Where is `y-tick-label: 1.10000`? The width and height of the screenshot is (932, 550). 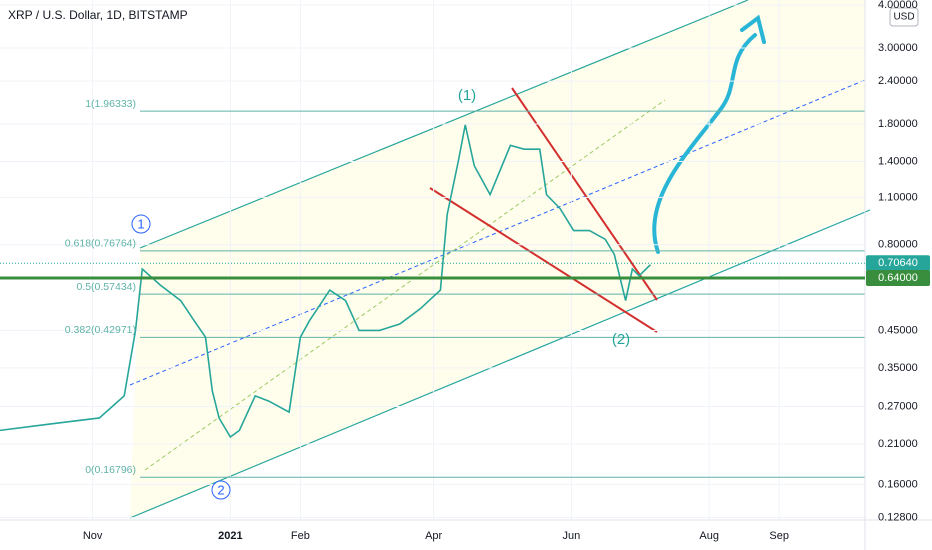 y-tick-label: 1.10000 is located at coordinates (898, 197).